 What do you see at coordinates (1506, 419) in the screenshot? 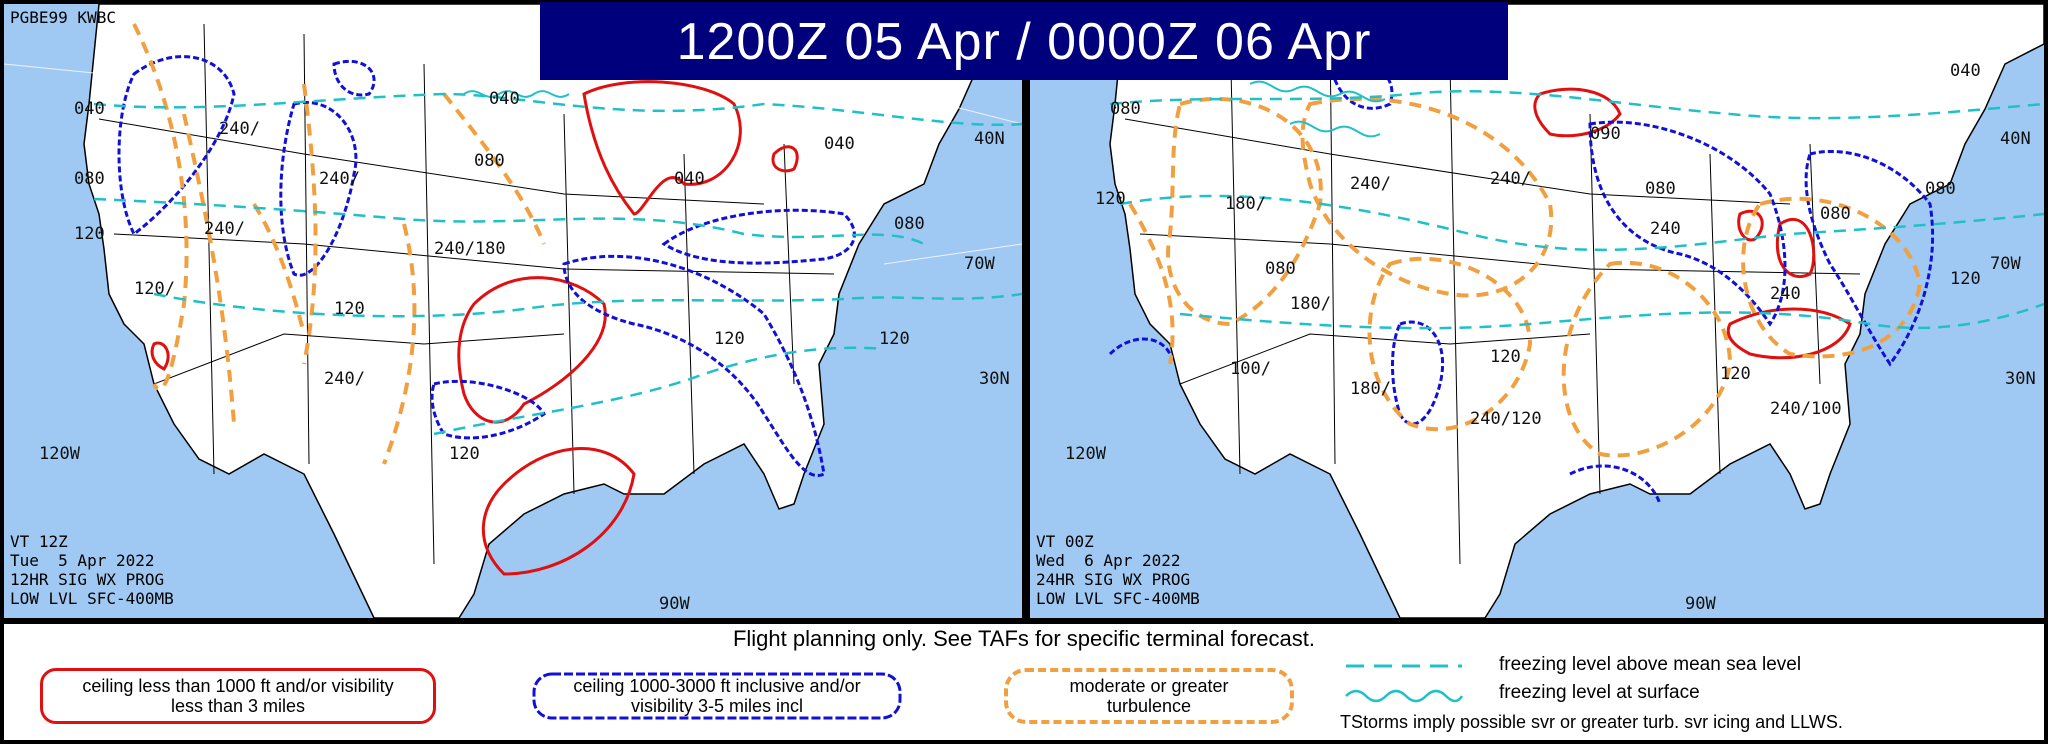
I see `turb-label-8: 240/120` at bounding box center [1506, 419].